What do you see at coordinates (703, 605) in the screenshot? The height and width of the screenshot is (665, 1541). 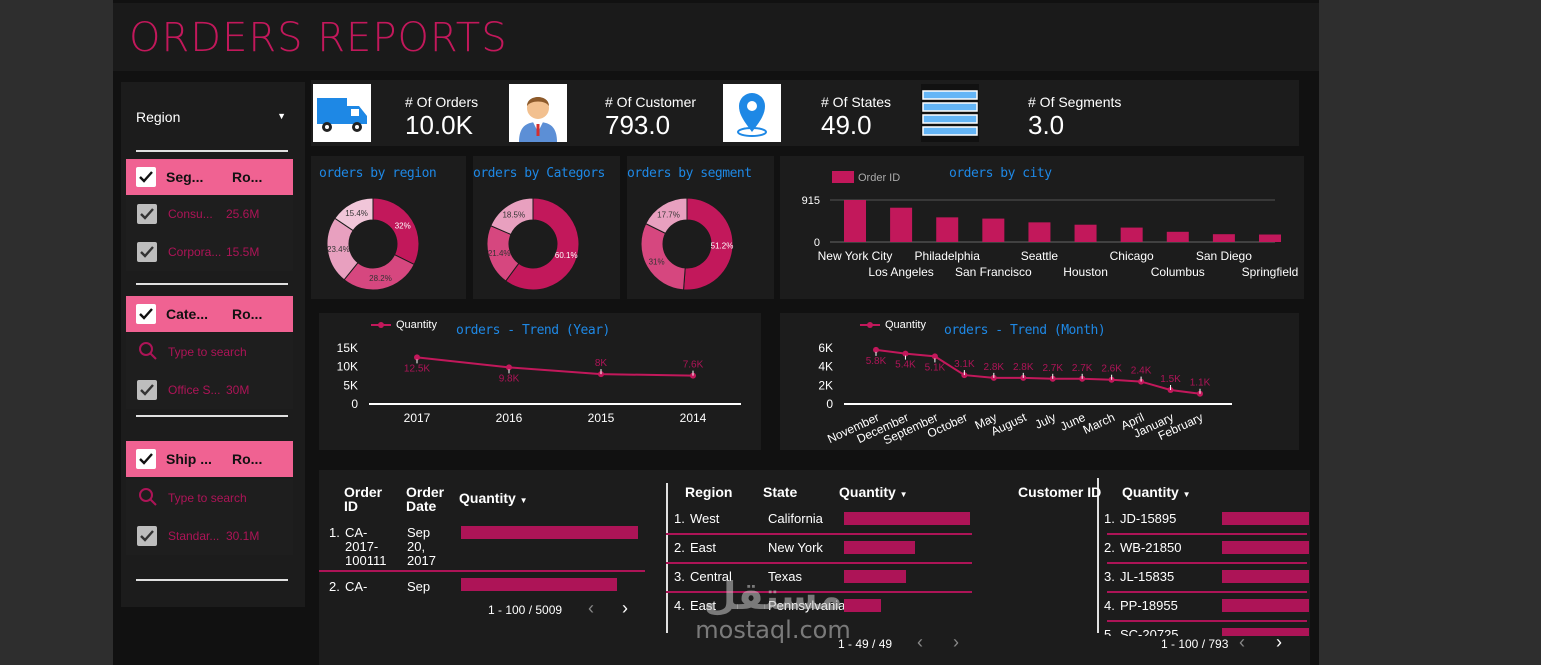 I see `region-cell: East` at bounding box center [703, 605].